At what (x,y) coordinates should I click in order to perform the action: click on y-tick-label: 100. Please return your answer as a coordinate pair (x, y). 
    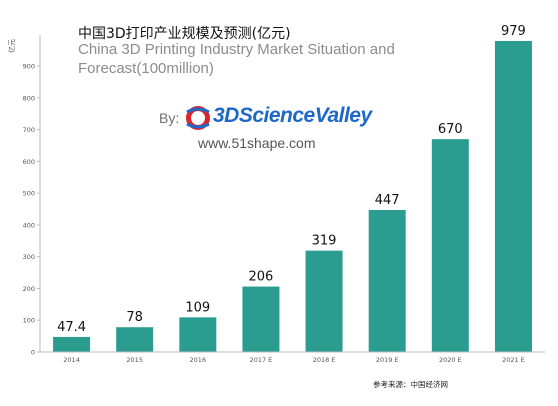
    Looking at the image, I should click on (29, 321).